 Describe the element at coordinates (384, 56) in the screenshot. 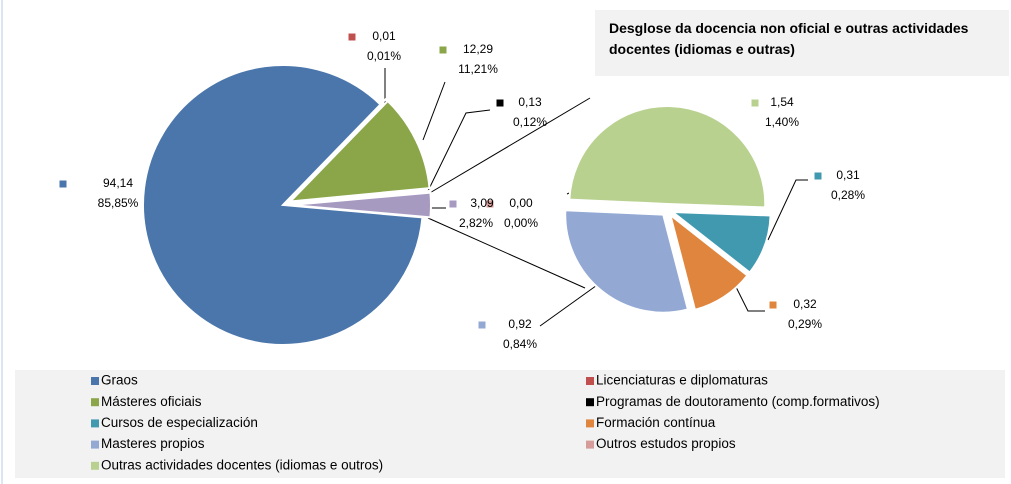

I see `percent-label: 0,01%` at that location.